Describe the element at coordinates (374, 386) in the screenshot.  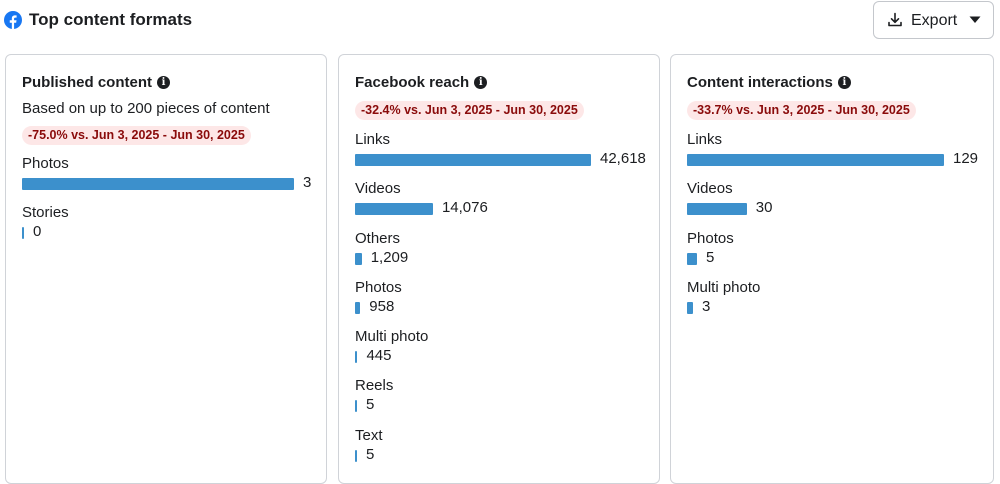
I see `format-label: Reels` at that location.